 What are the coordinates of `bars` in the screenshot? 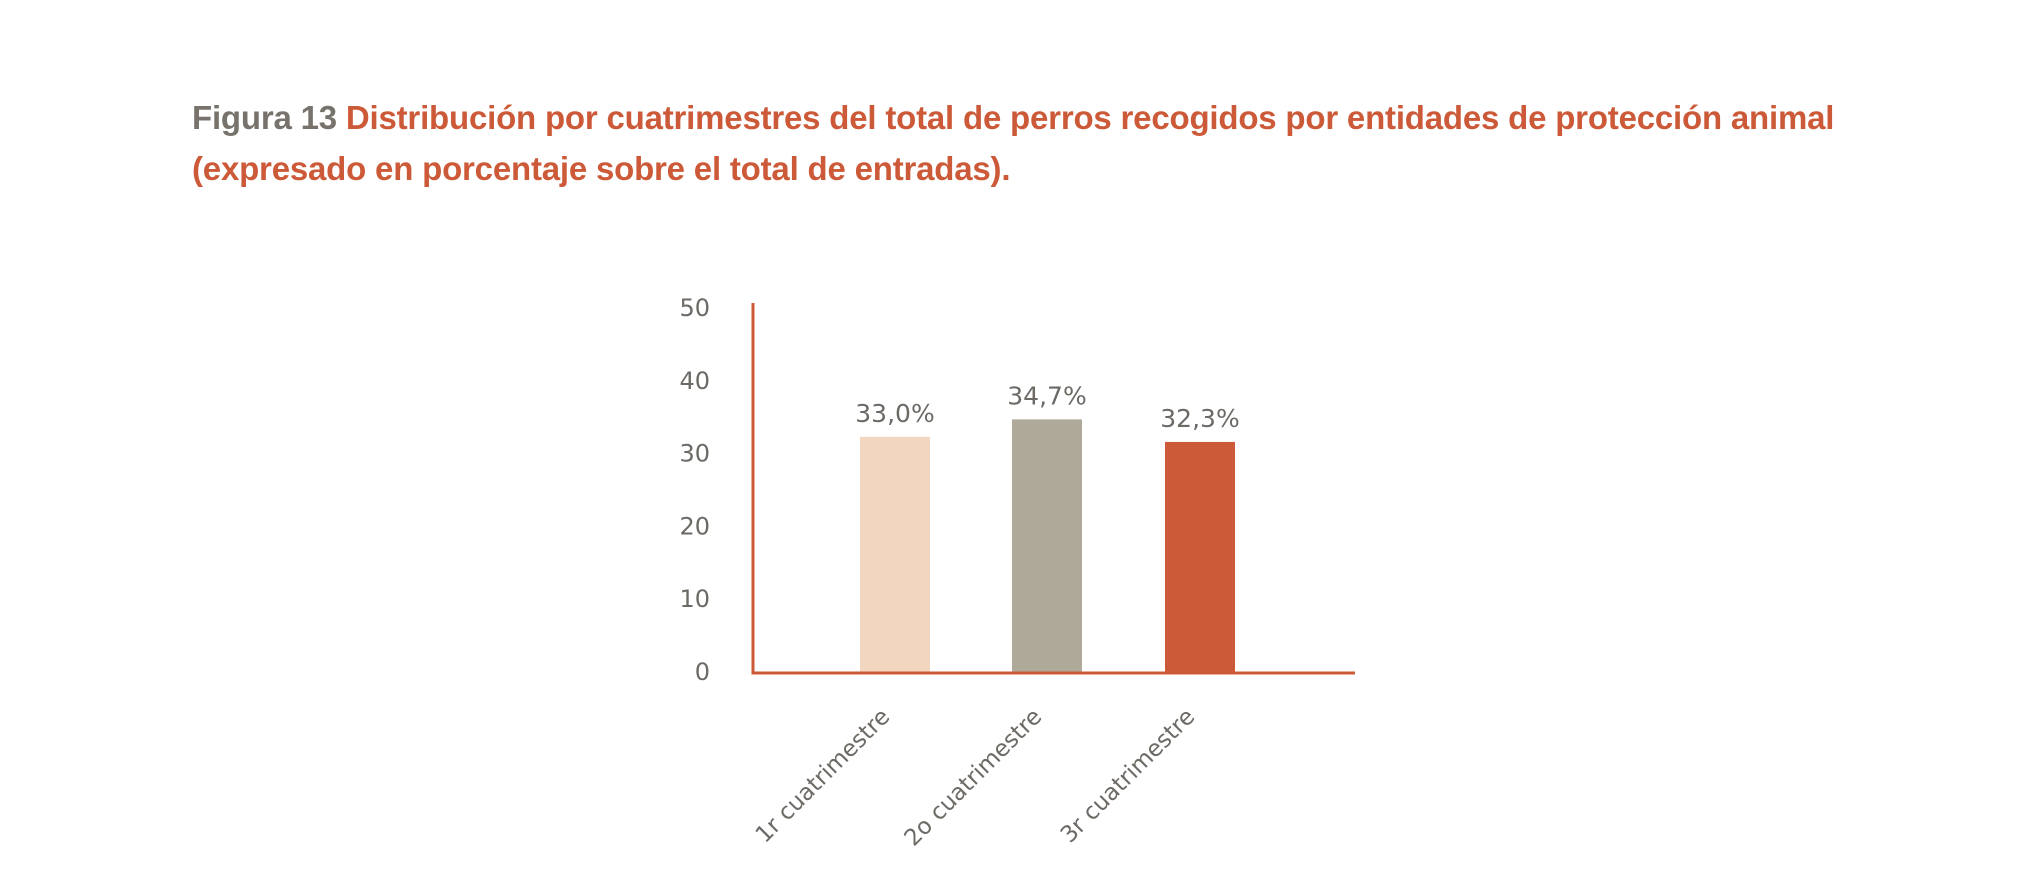 It's located at (1047, 545).